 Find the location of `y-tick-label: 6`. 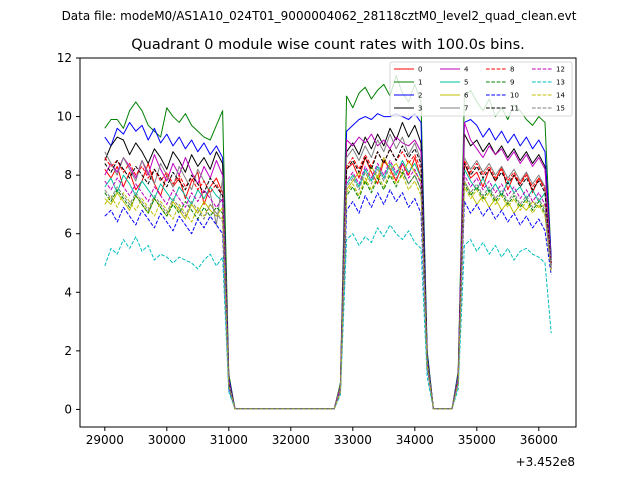

y-tick-label: 6 is located at coordinates (68, 234).